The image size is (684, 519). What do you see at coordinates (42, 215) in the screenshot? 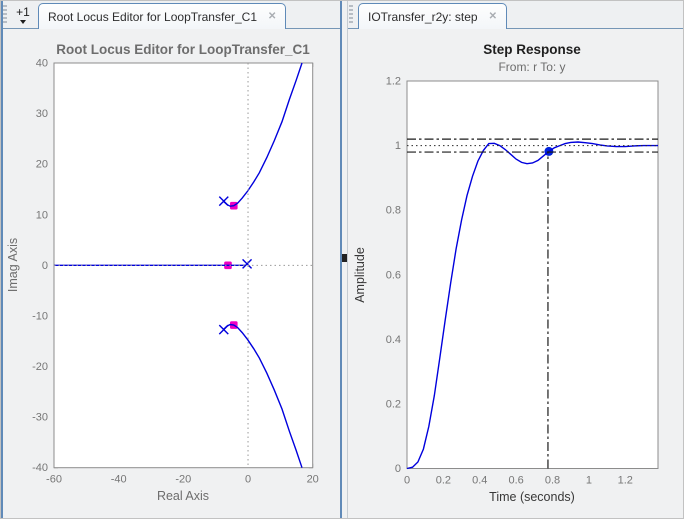
I see `y-tick-label: 10` at bounding box center [42, 215].